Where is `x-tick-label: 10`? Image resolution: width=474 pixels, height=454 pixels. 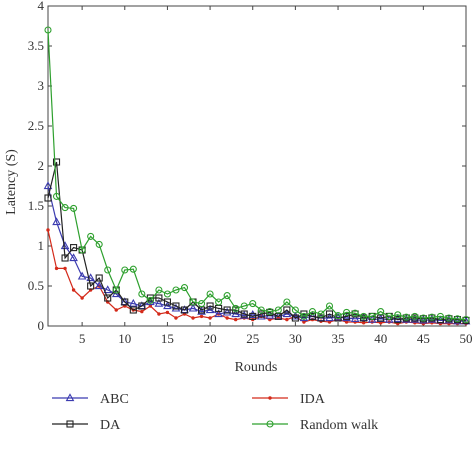
x-tick-label: 10 is located at coordinates (124, 338).